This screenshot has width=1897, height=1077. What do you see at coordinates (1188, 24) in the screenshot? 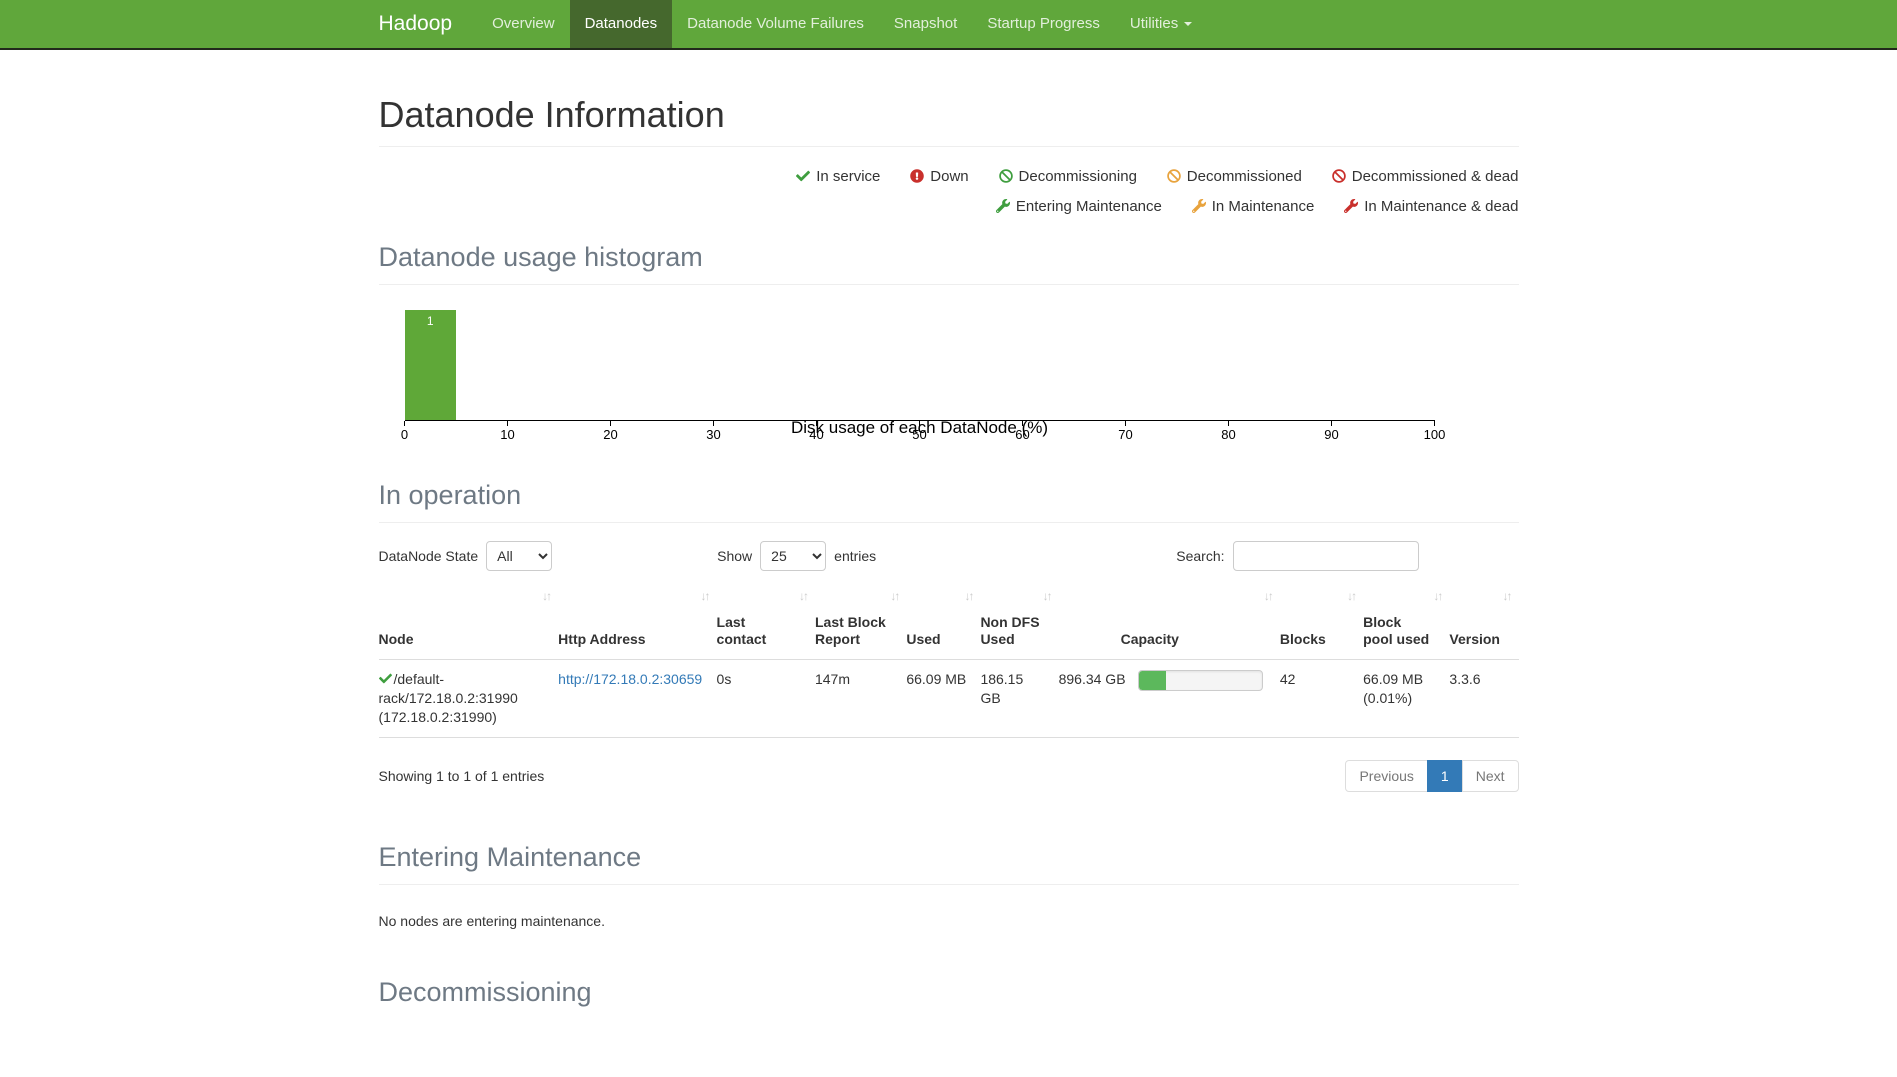
I see `caret-down-icon` at bounding box center [1188, 24].